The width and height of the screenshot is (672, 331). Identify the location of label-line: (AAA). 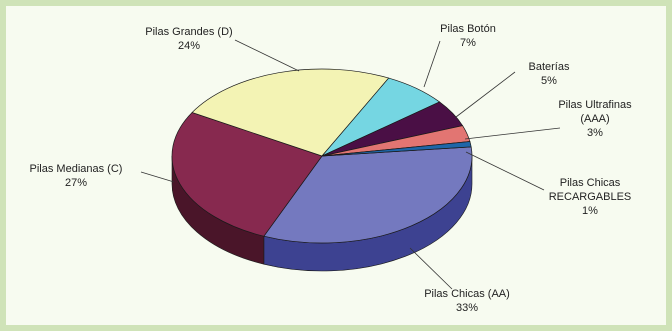
(594, 119).